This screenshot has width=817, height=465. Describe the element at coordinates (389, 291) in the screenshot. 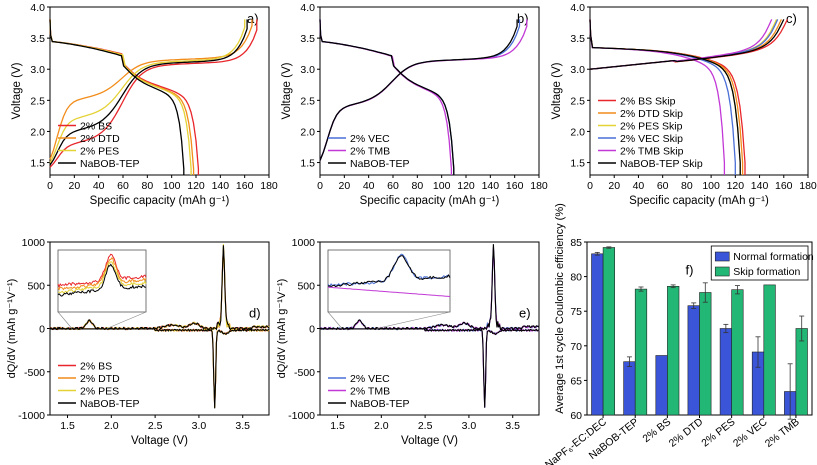

I see `inset-curve-tmb` at that location.